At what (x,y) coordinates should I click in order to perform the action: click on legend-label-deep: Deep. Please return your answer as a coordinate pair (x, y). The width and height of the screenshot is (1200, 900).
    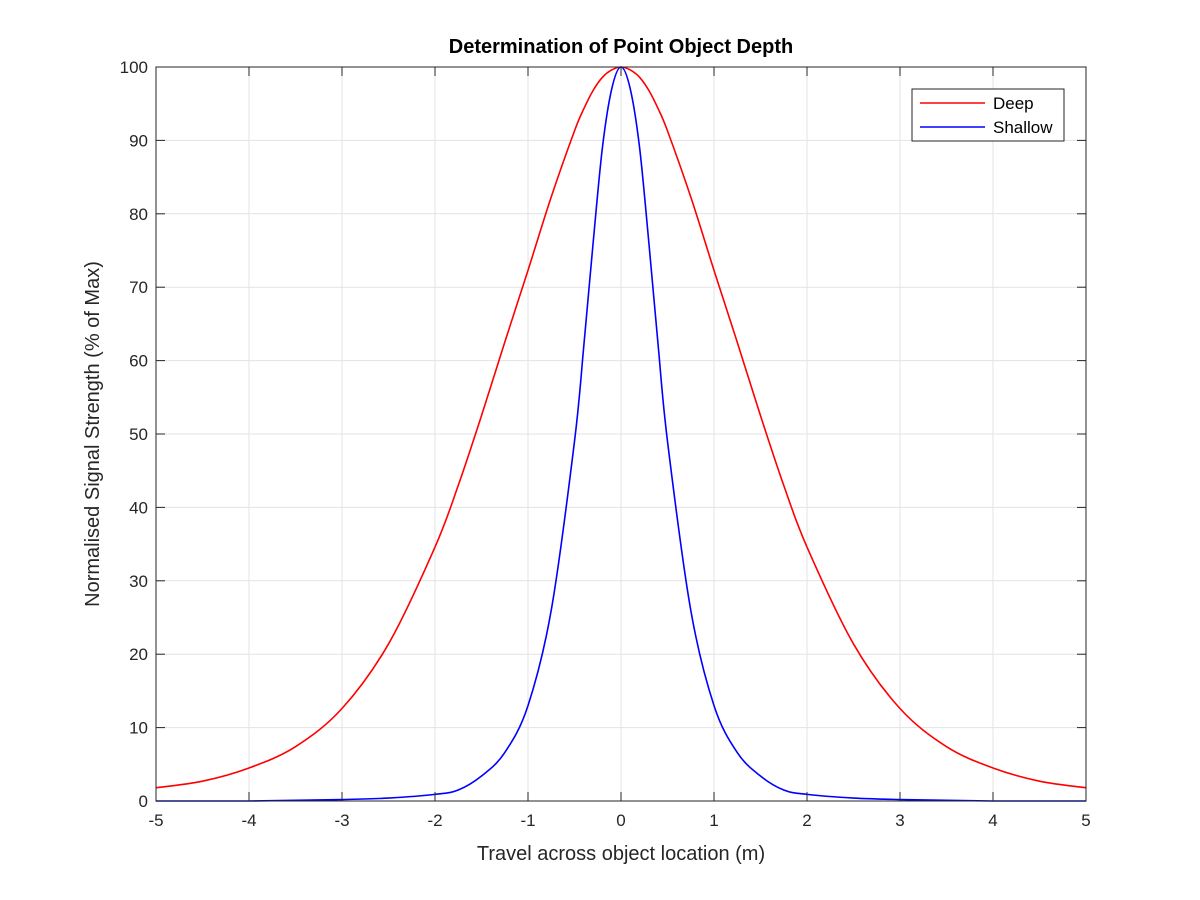
    Looking at the image, I should click on (1013, 103).